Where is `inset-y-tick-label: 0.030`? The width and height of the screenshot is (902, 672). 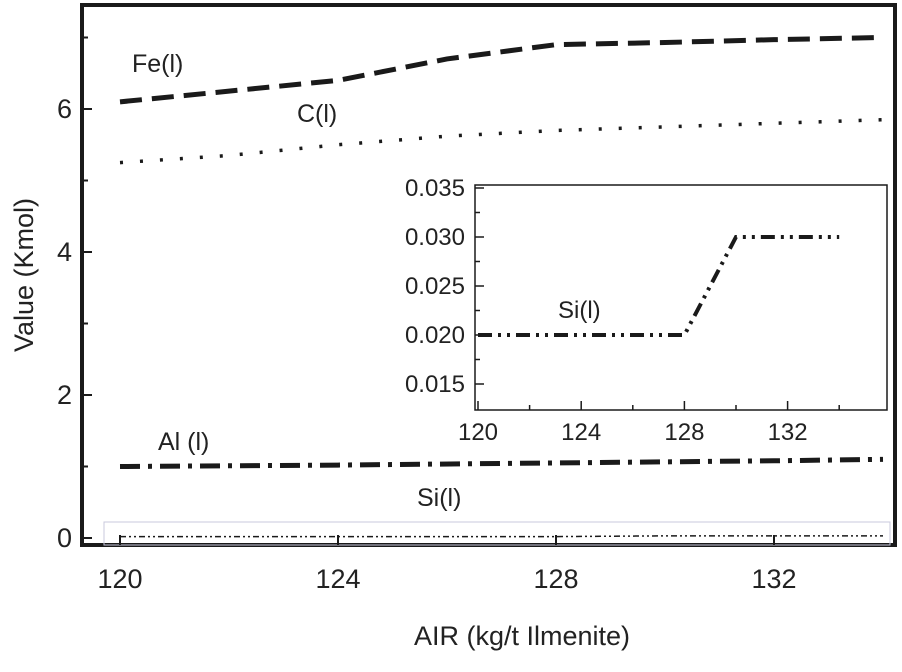 inset-y-tick-label: 0.030 is located at coordinates (435, 237).